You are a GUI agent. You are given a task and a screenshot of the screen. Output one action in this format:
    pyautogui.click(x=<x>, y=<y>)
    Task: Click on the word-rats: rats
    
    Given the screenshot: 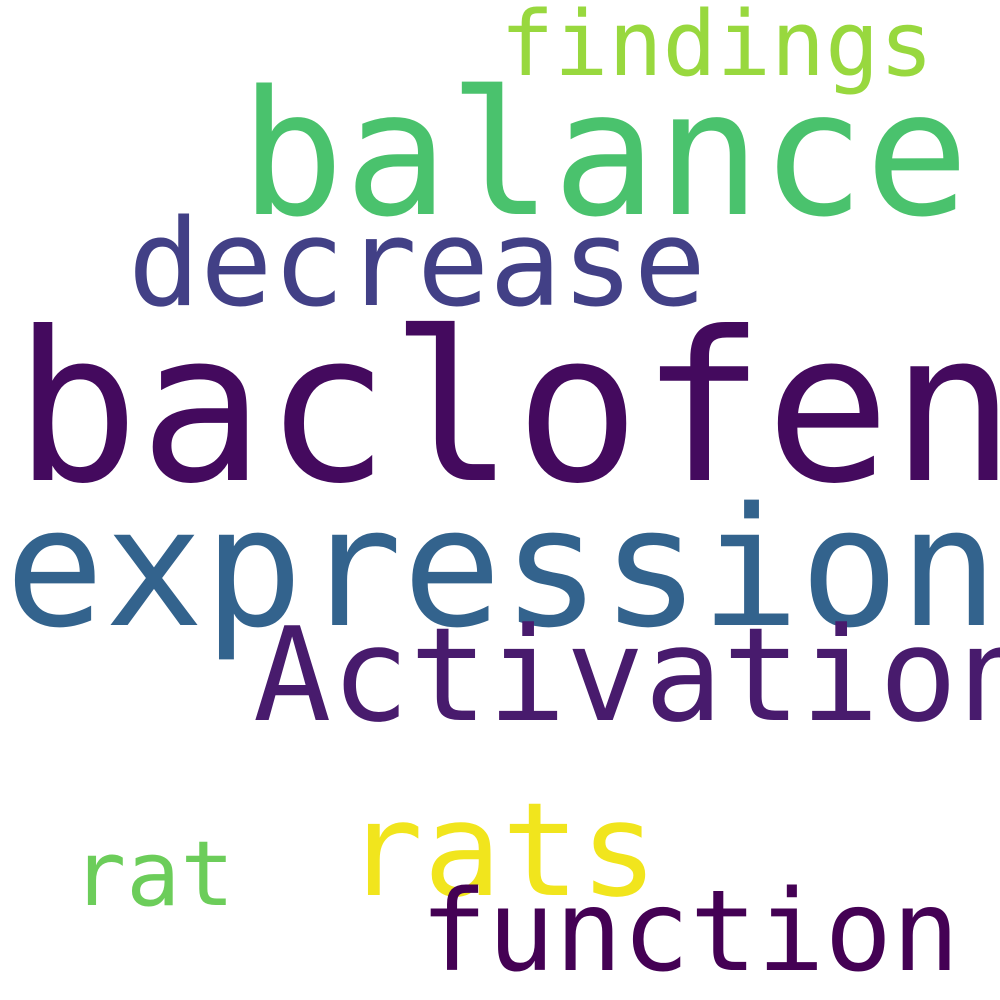 What is the action you would take?
    pyautogui.click(x=502, y=850)
    